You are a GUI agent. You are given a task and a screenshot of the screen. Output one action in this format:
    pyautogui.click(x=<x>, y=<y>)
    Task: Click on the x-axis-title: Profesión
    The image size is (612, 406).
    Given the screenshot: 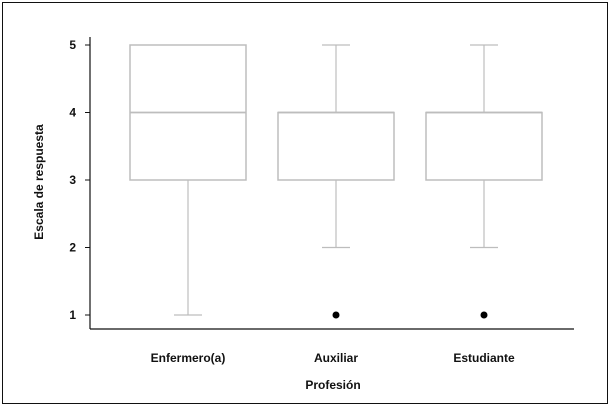 What is the action you would take?
    pyautogui.click(x=332, y=385)
    